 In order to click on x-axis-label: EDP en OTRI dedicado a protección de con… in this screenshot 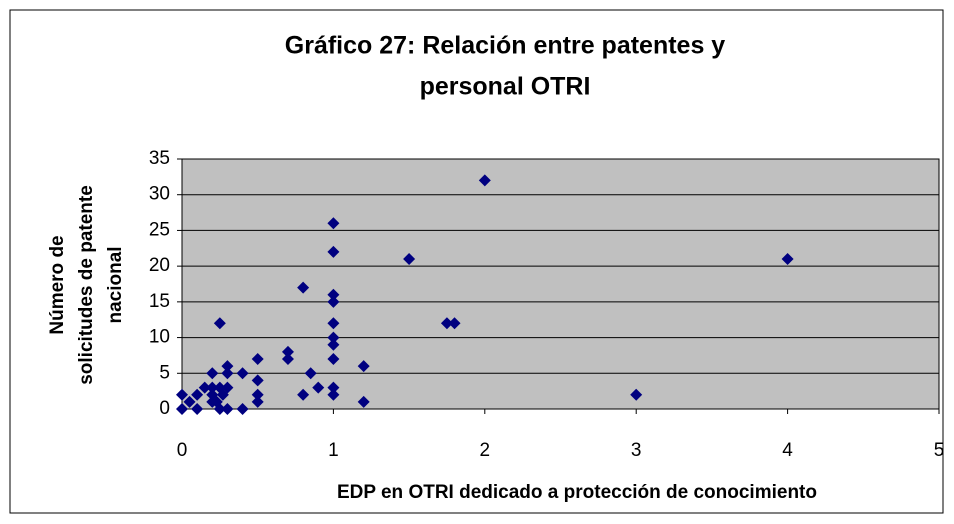, I will do `click(577, 492)`.